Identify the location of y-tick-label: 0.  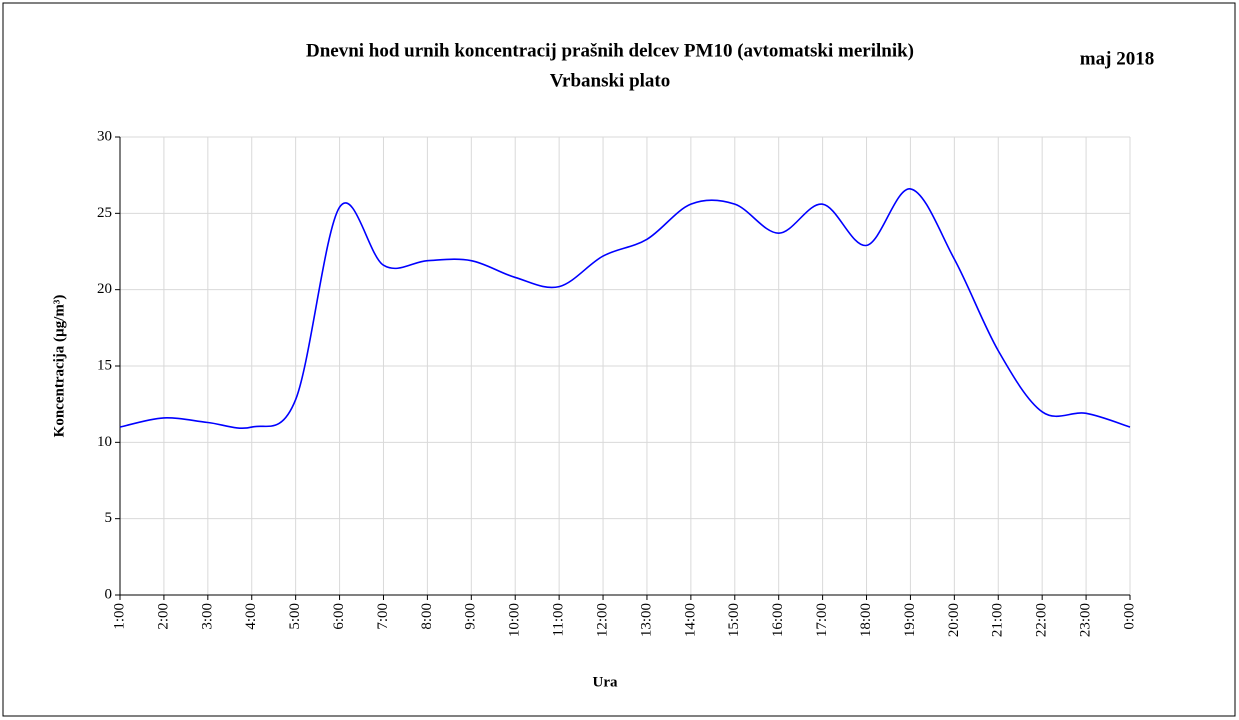
(109, 594).